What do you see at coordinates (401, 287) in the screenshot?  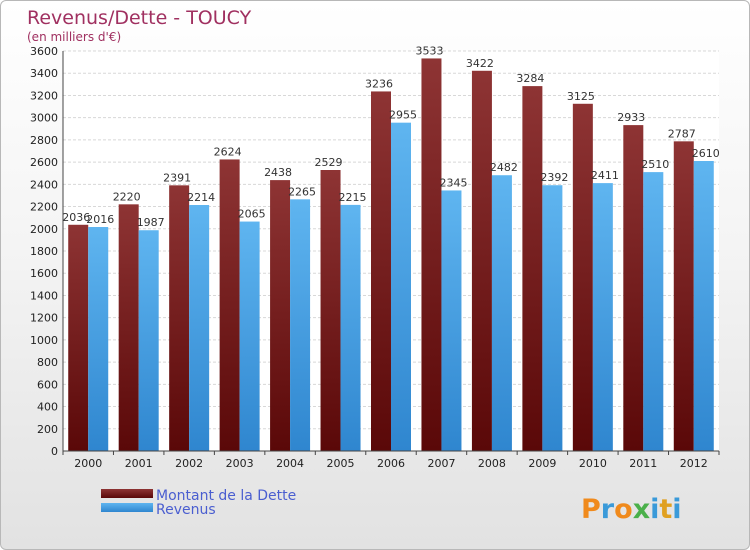 I see `bar-revenus-2006` at bounding box center [401, 287].